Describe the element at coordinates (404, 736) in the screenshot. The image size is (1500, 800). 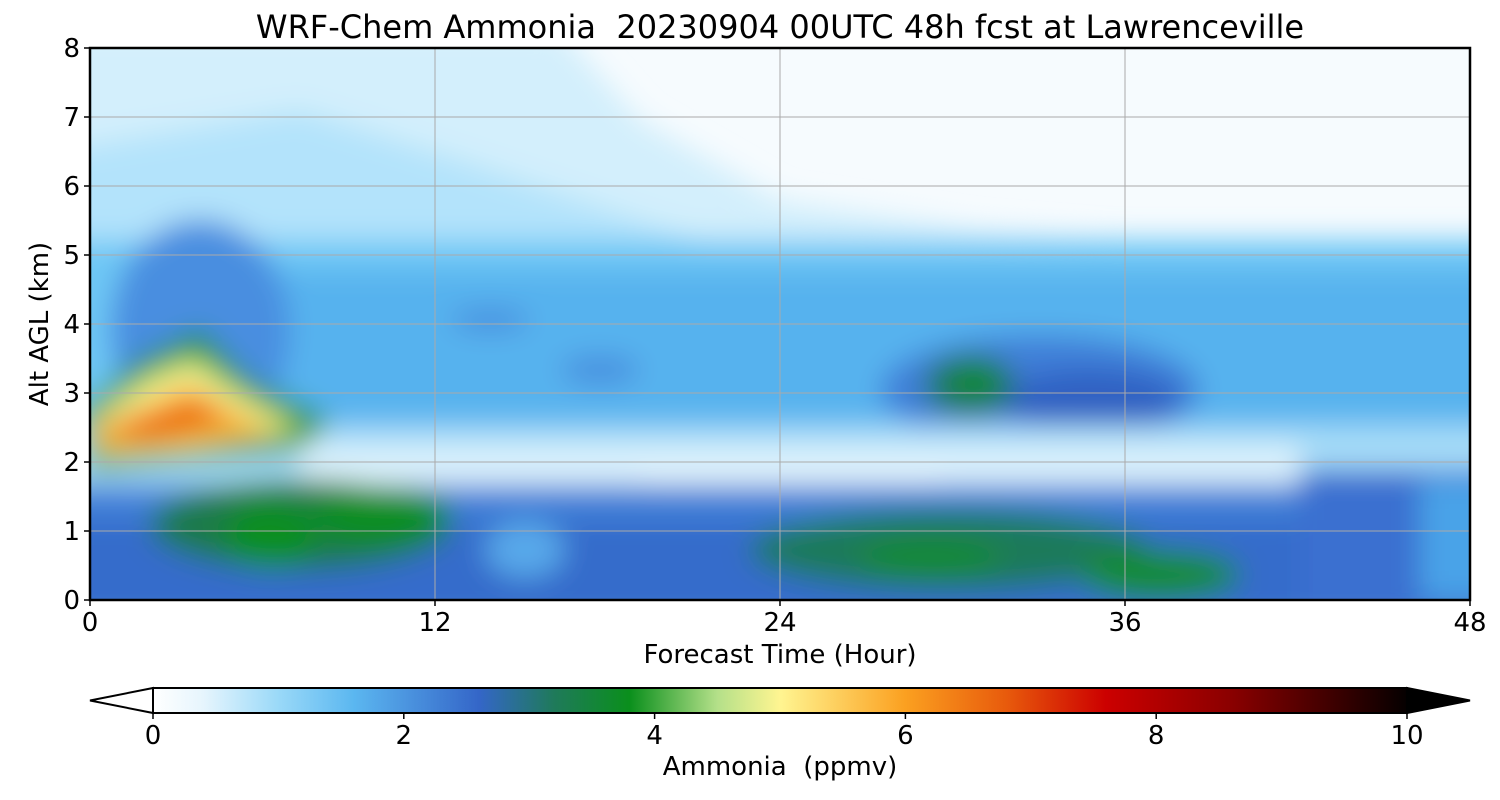
I see `colorbar-tick-label: 2` at that location.